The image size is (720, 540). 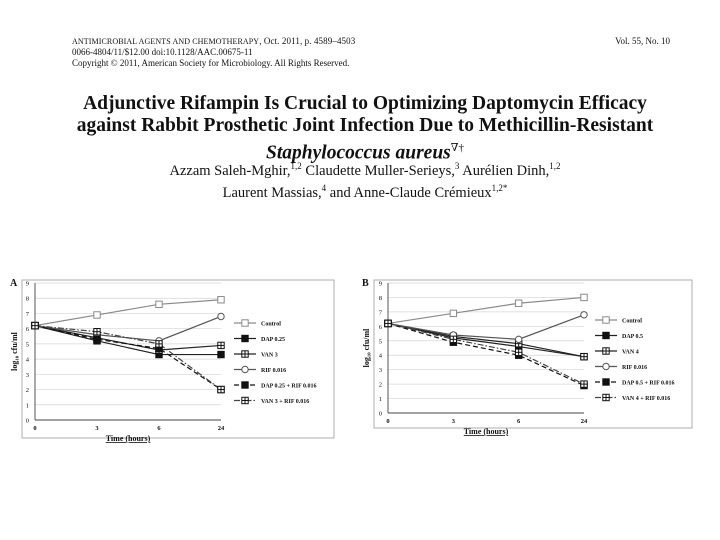 What do you see at coordinates (14, 283) in the screenshot?
I see `panel-label: A` at bounding box center [14, 283].